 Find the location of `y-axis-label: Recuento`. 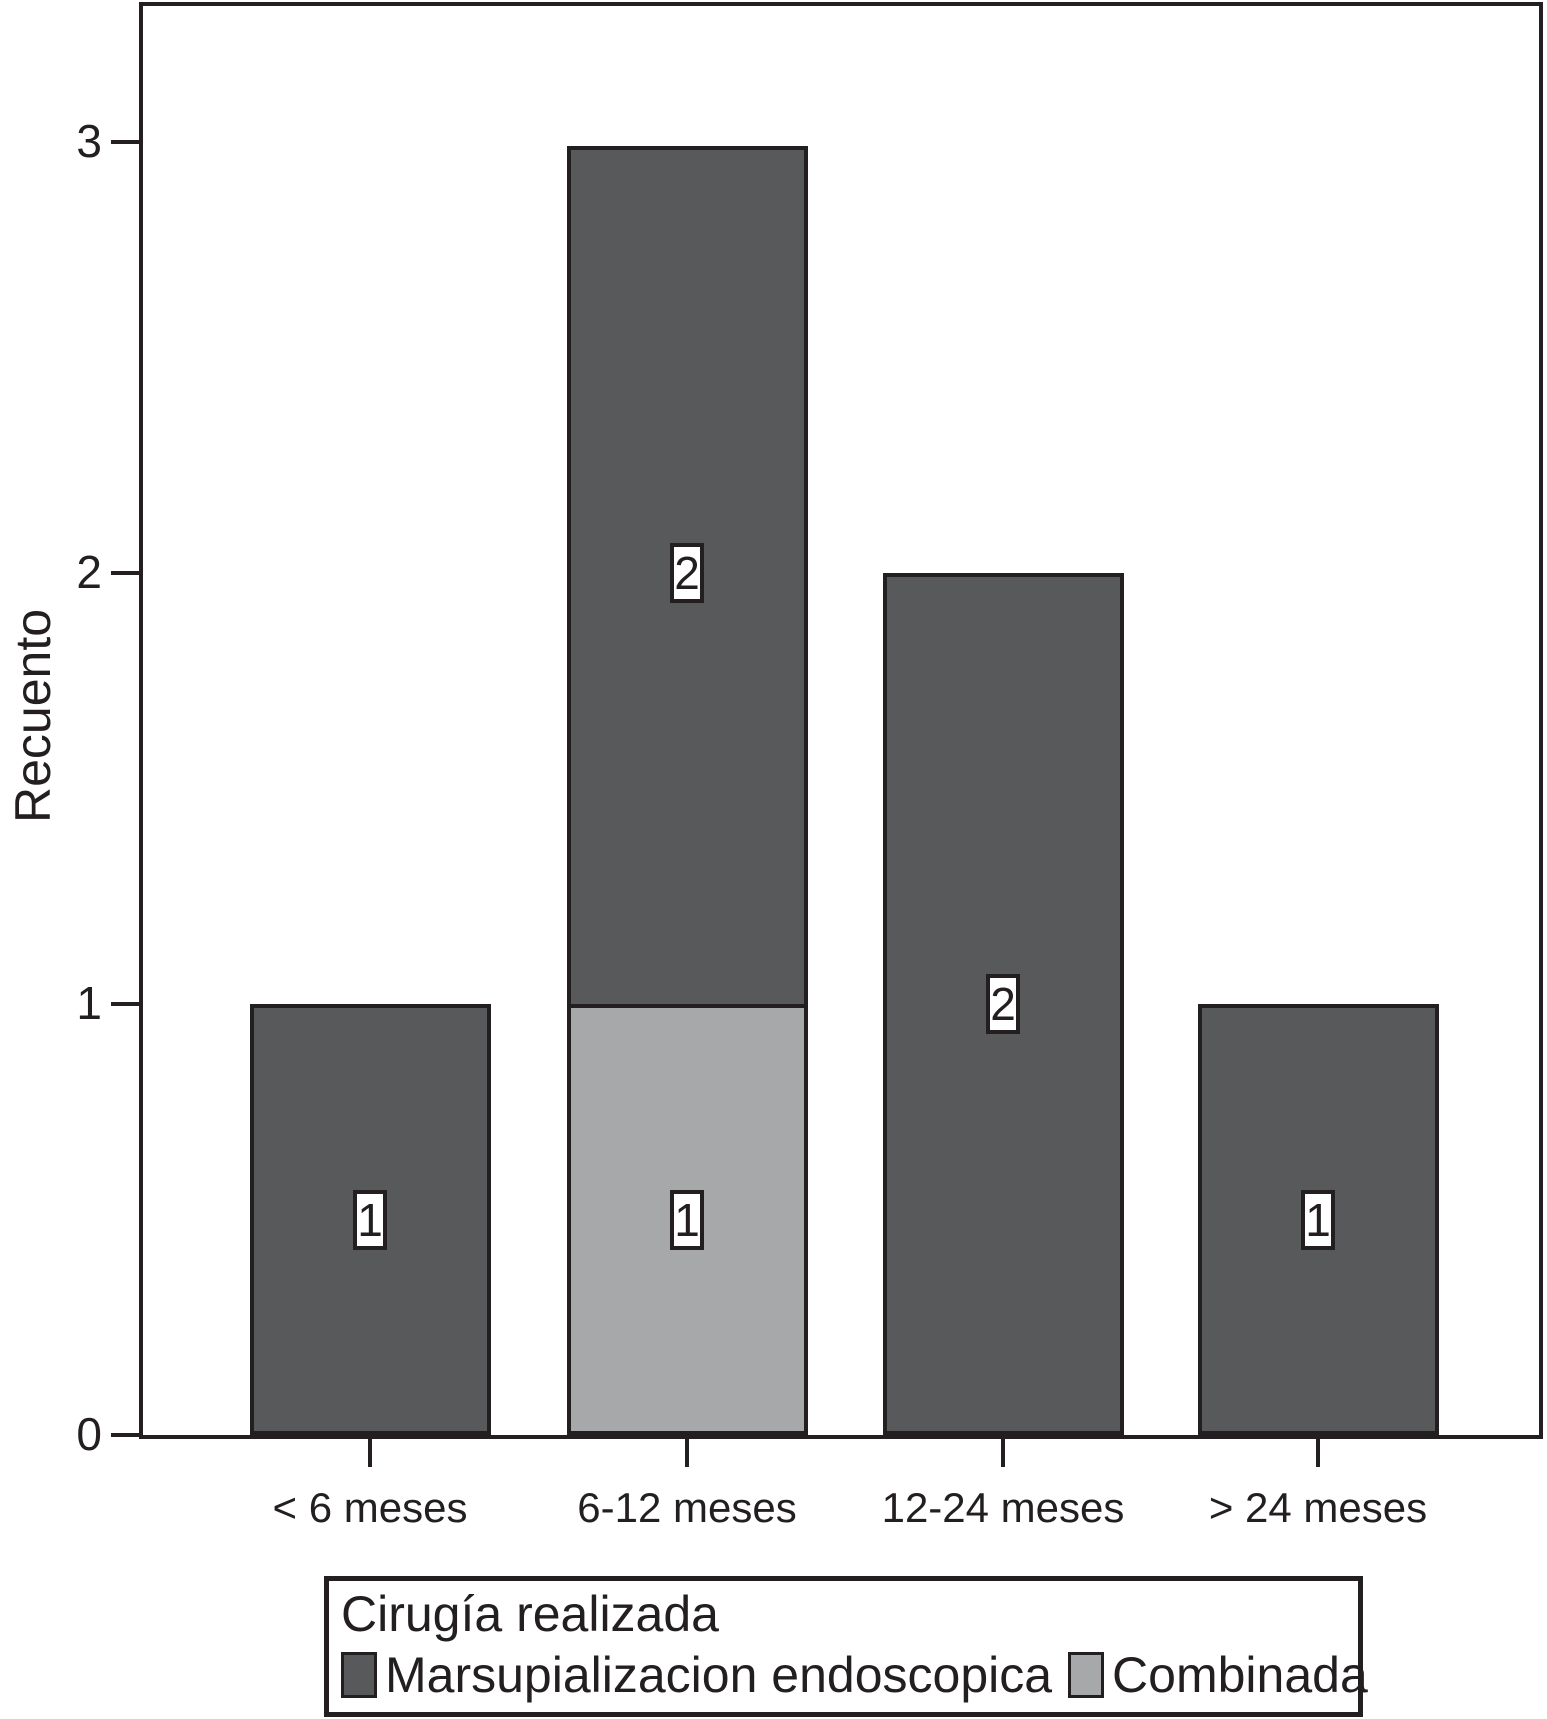

y-axis-label: Recuento is located at coordinates (33, 716).